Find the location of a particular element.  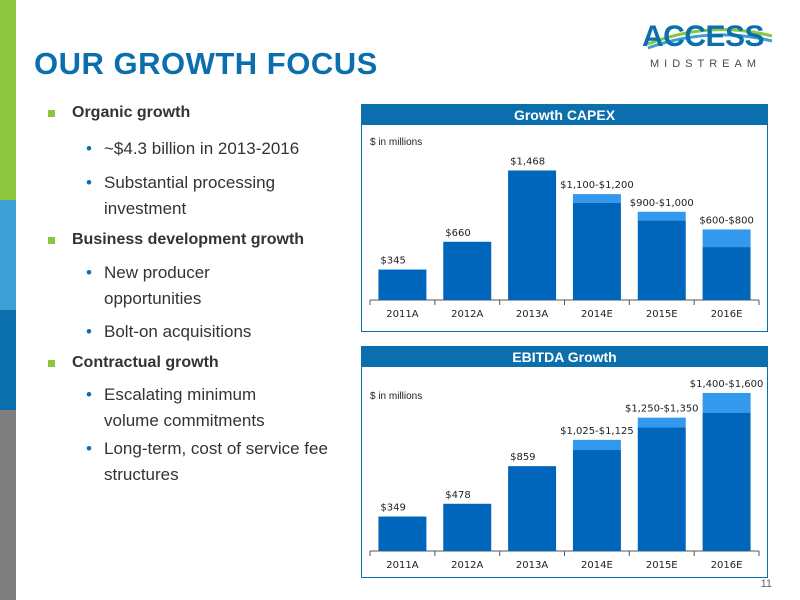

ebitda-chart-title: EBITDA Growth is located at coordinates (564, 357).